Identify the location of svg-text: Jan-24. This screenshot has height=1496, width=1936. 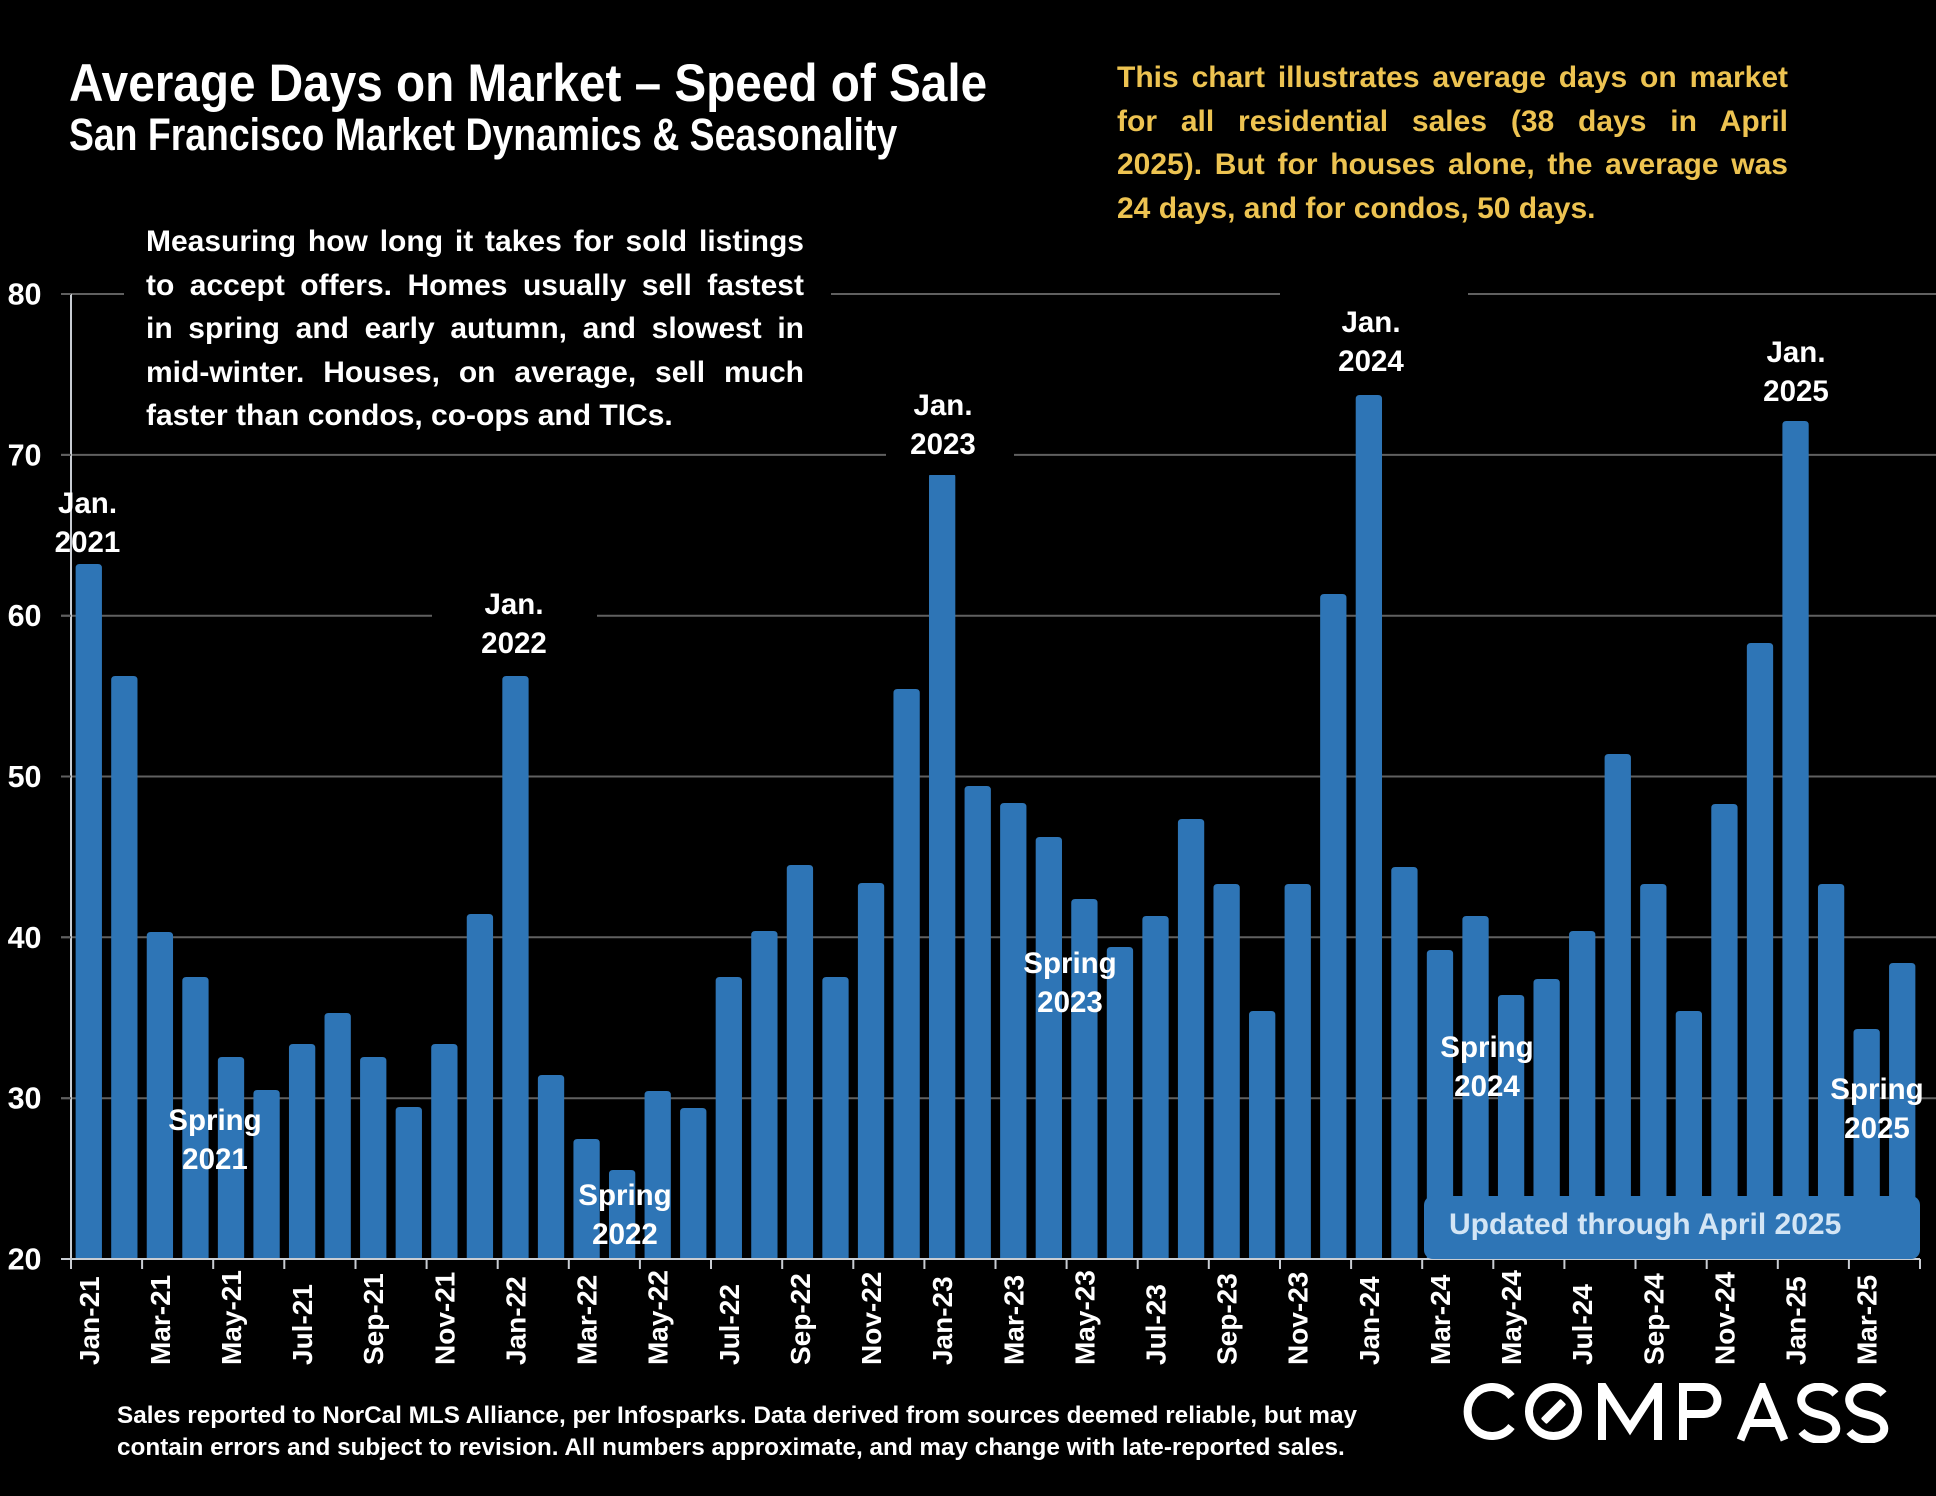
(1369, 1320).